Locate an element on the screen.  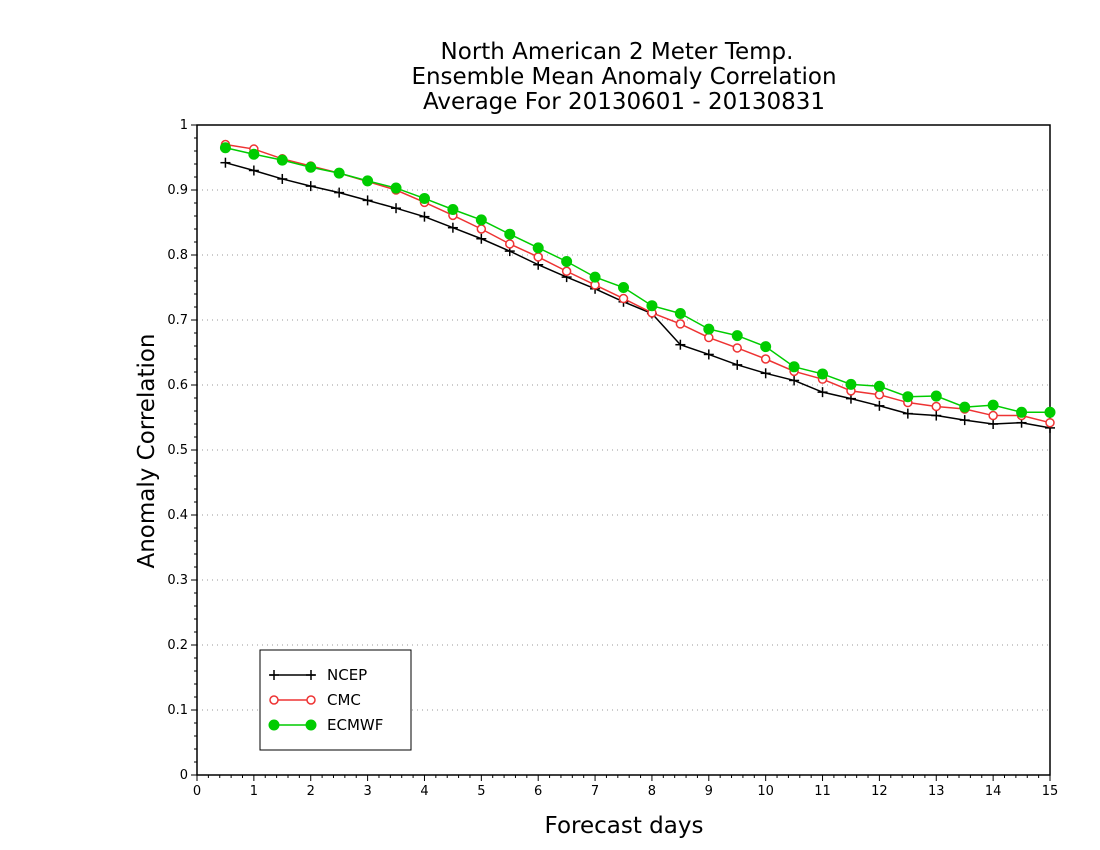
x-tick-label: 12 is located at coordinates (879, 791).